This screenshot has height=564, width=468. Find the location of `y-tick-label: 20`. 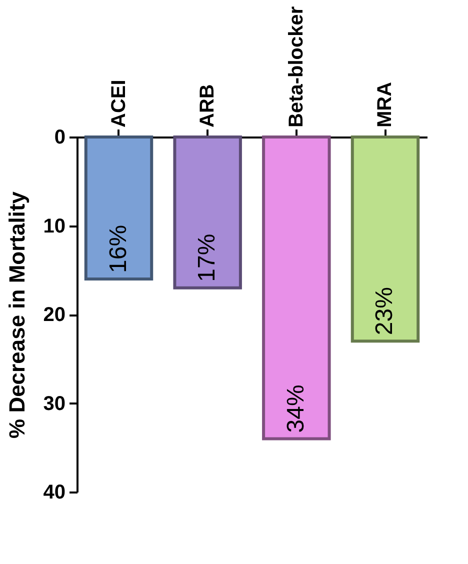

y-tick-label: 20 is located at coordinates (54, 315).